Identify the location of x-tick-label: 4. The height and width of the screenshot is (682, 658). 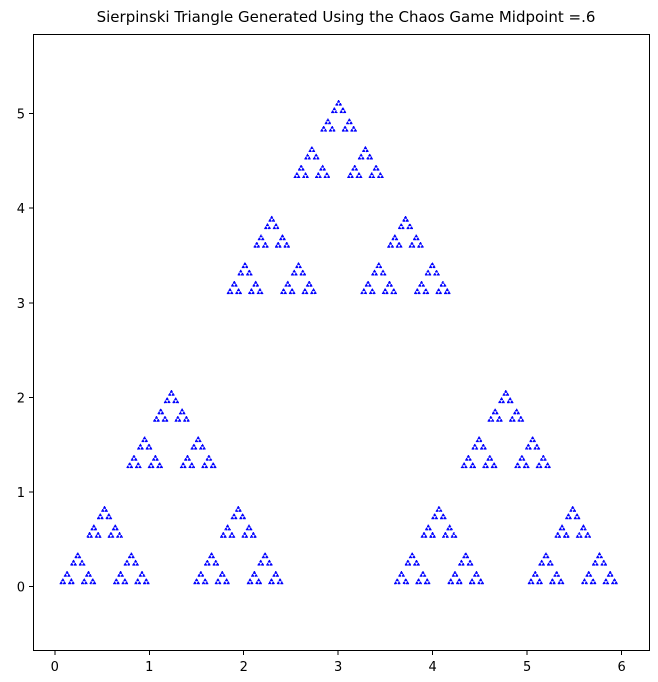
(433, 667).